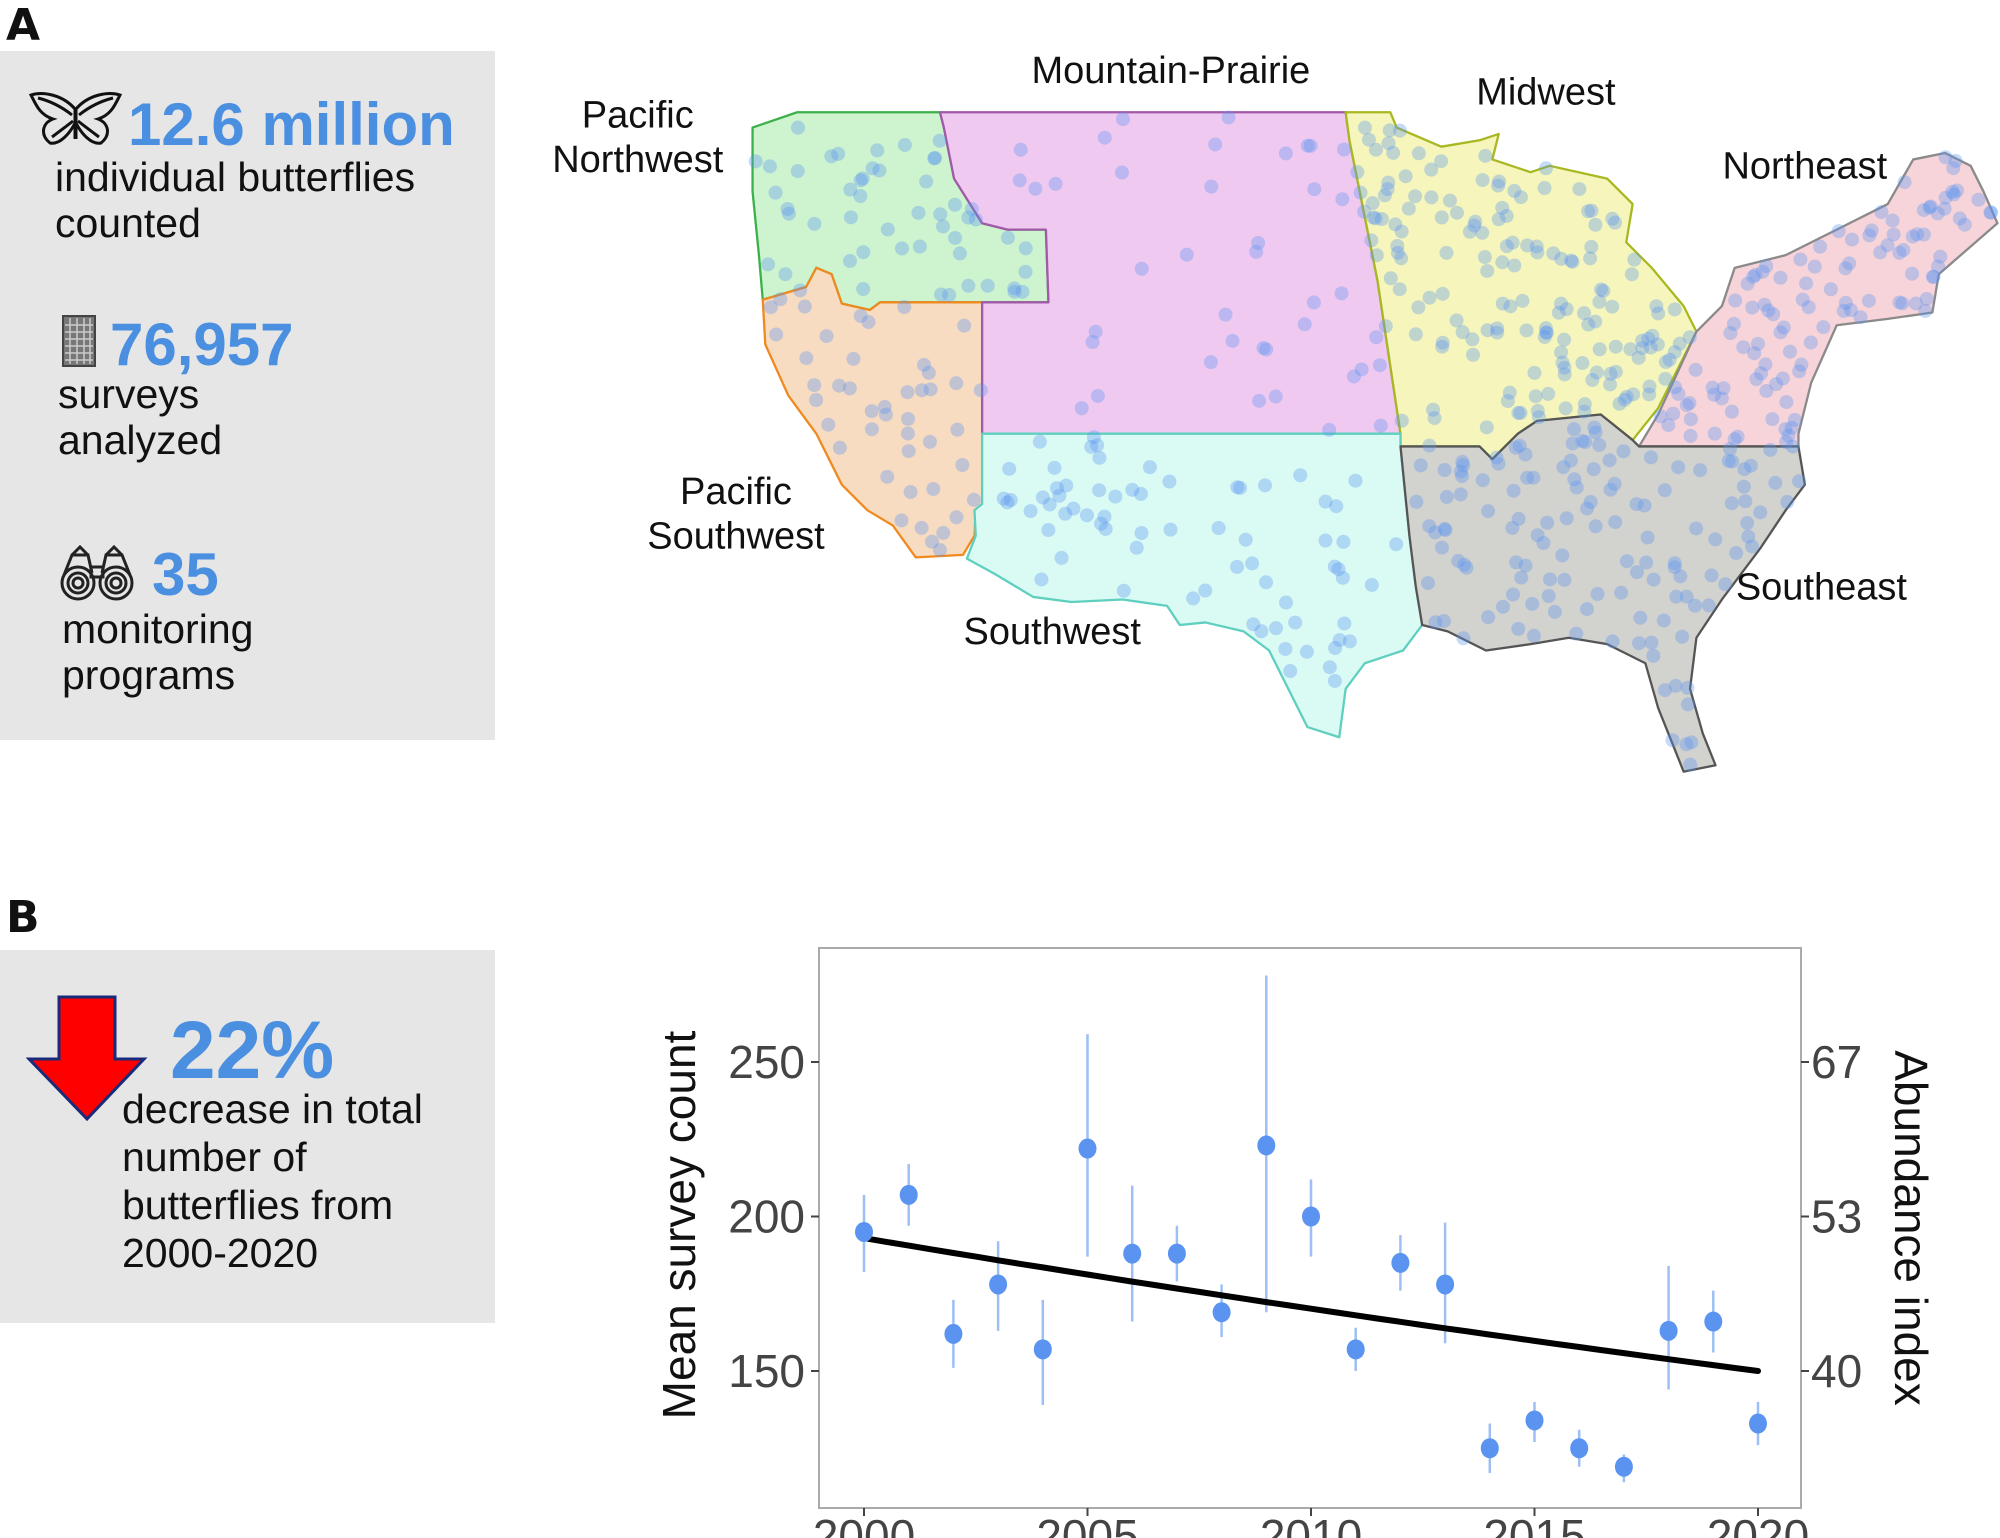 This screenshot has height=1538, width=2000. I want to click on monitoring-programs-value: 35, so click(185, 574).